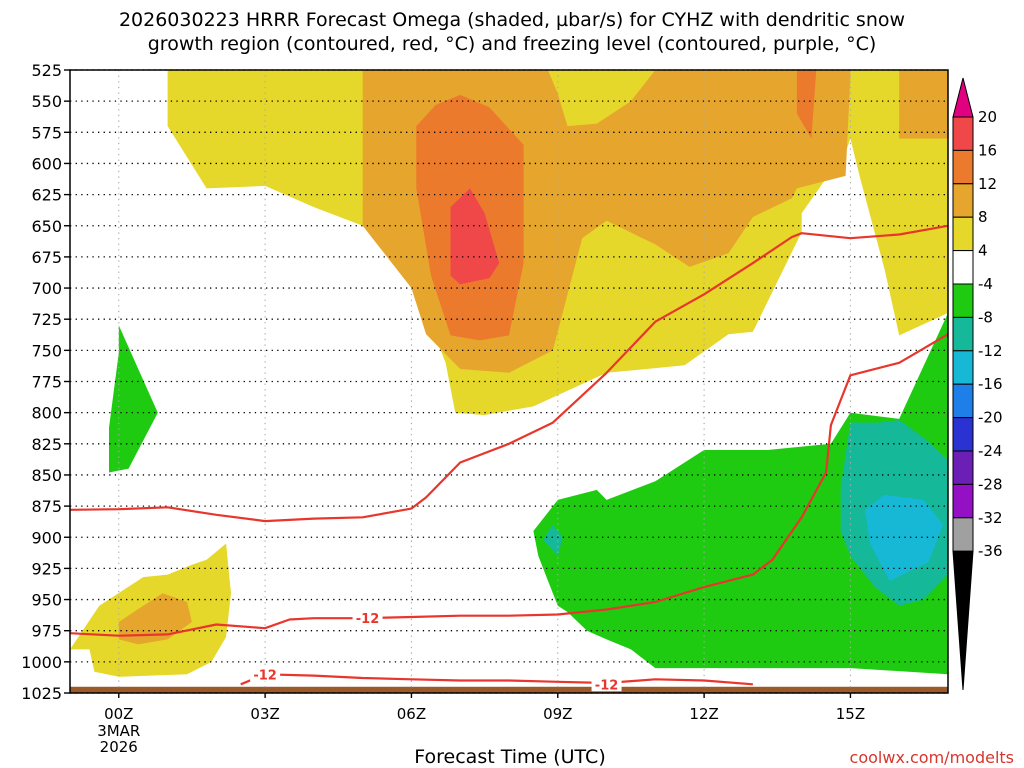 This screenshot has height=768, width=1024. Describe the element at coordinates (46, 132) in the screenshot. I see `y-tick-label-575: 575` at that location.